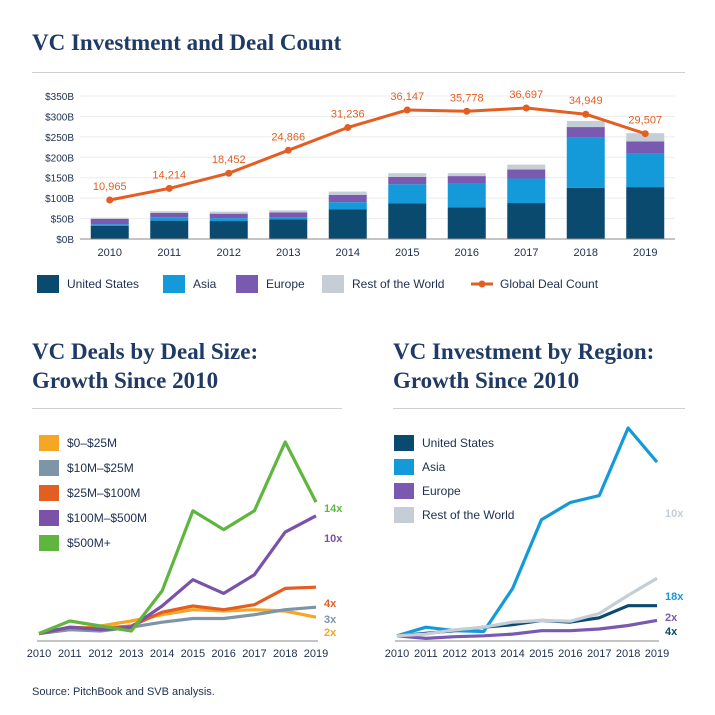 The height and width of the screenshot is (715, 715). I want to click on legend-swatch-deal-point, so click(482, 284).